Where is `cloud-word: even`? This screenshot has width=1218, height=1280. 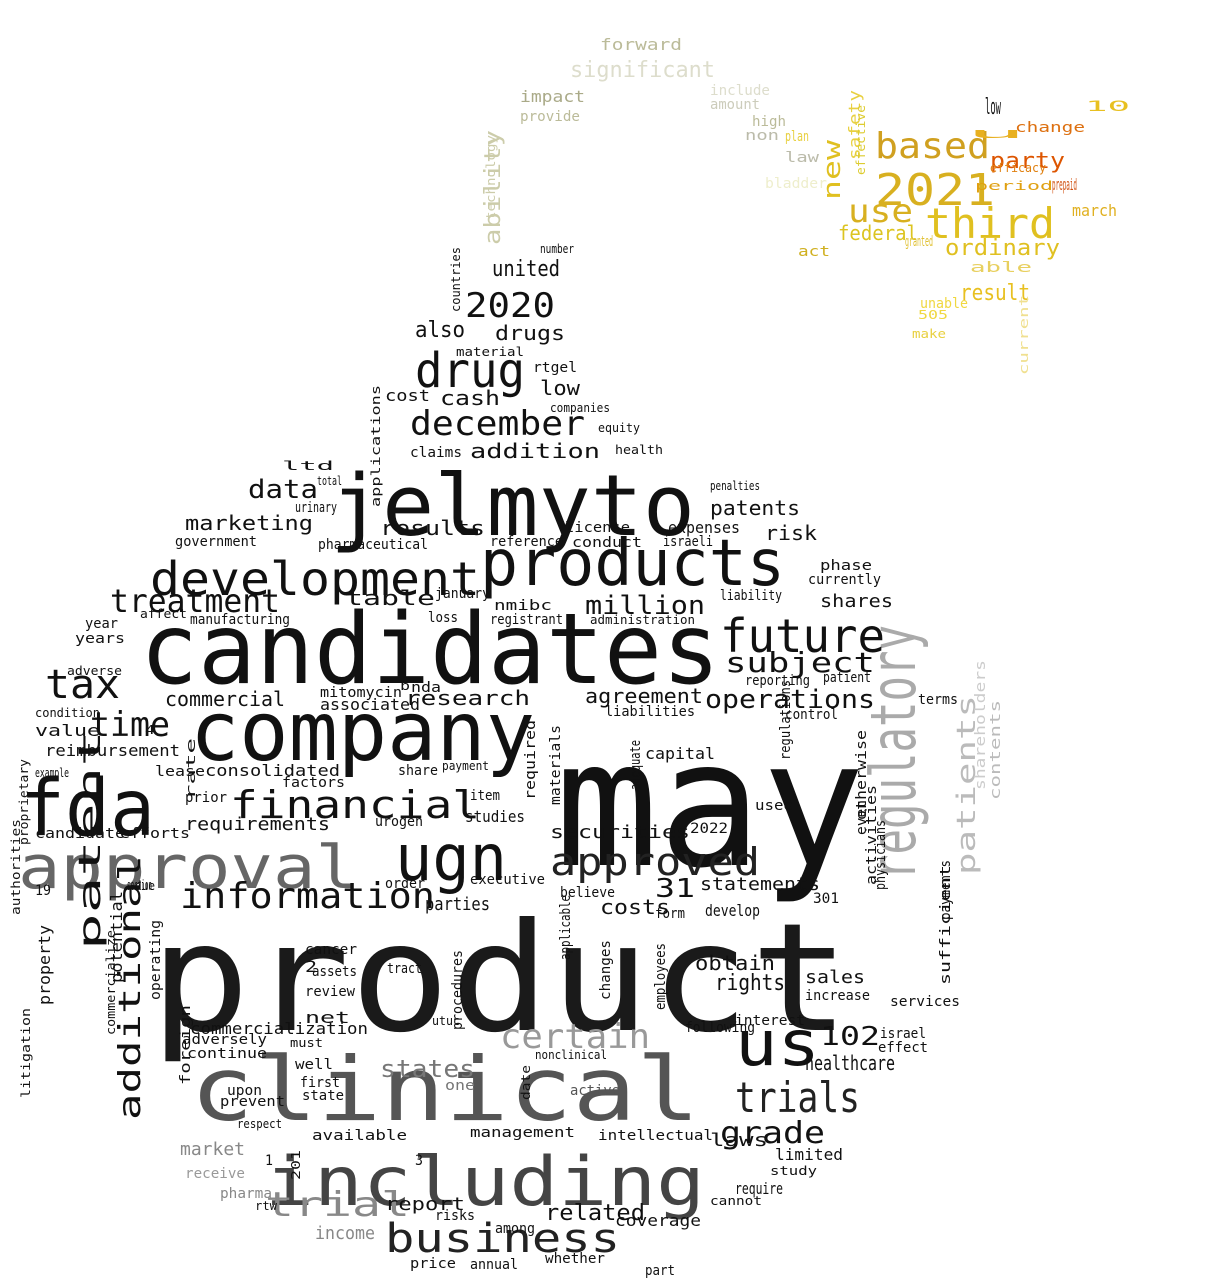 cloud-word: even is located at coordinates (862, 817).